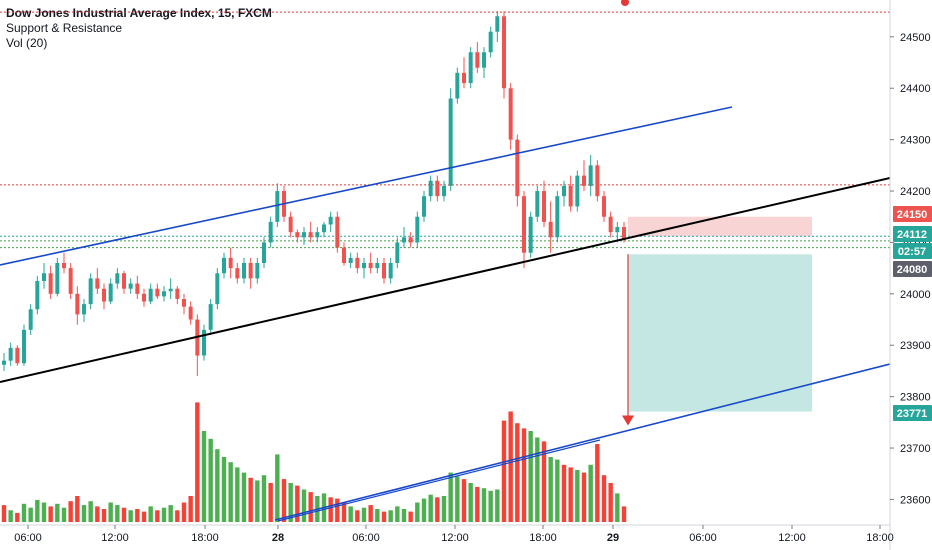 The image size is (932, 550). I want to click on price-badge-text: 24080, so click(912, 270).